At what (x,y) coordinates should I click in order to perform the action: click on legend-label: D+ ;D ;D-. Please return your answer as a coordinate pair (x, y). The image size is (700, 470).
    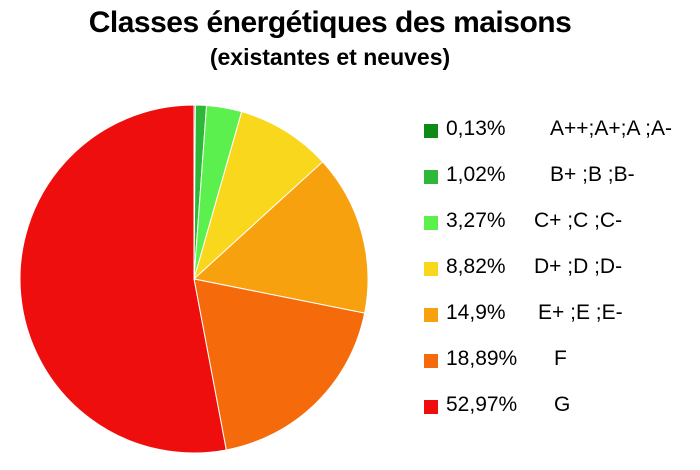
    Looking at the image, I should click on (578, 266).